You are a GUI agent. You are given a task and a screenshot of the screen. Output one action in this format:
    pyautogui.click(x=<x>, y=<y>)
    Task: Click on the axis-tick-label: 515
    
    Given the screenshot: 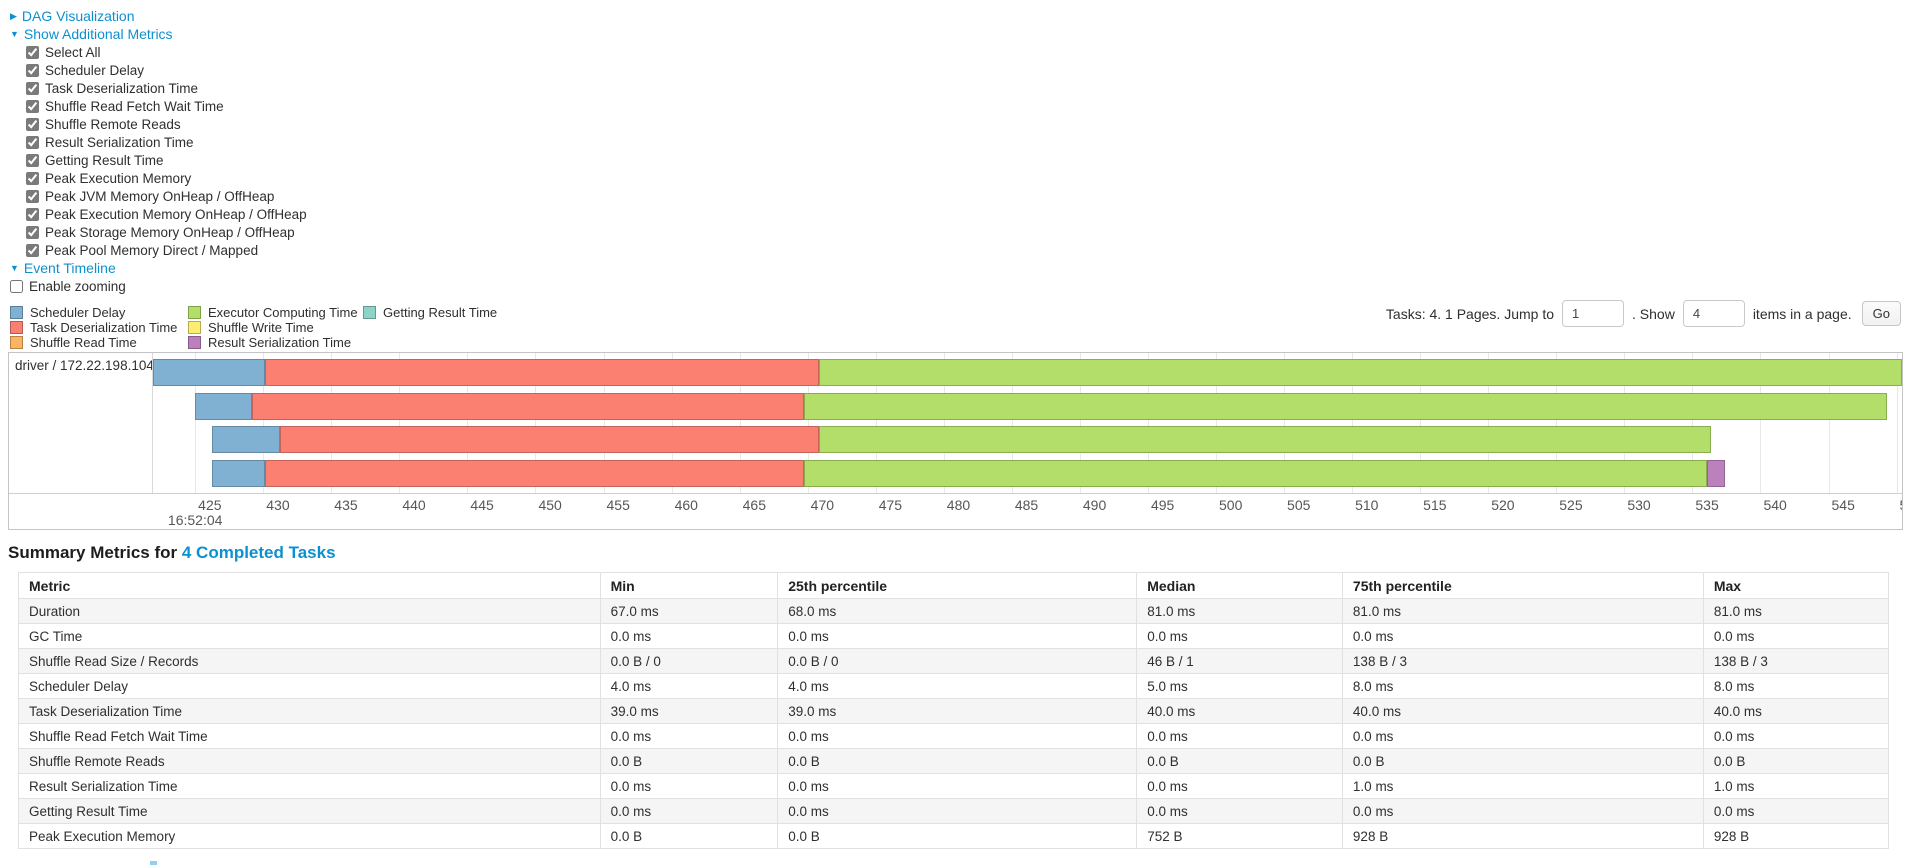 What is the action you would take?
    pyautogui.click(x=1435, y=505)
    